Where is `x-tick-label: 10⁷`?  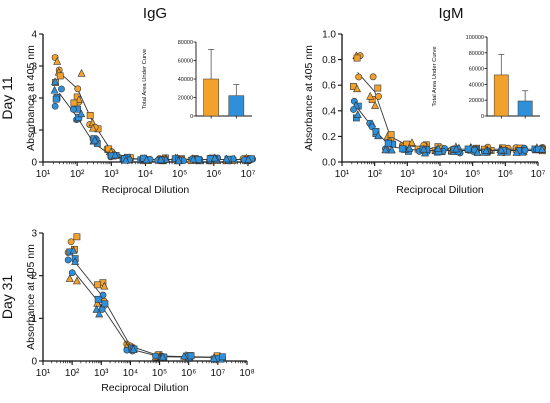 x-tick-label: 10⁷ is located at coordinates (538, 174).